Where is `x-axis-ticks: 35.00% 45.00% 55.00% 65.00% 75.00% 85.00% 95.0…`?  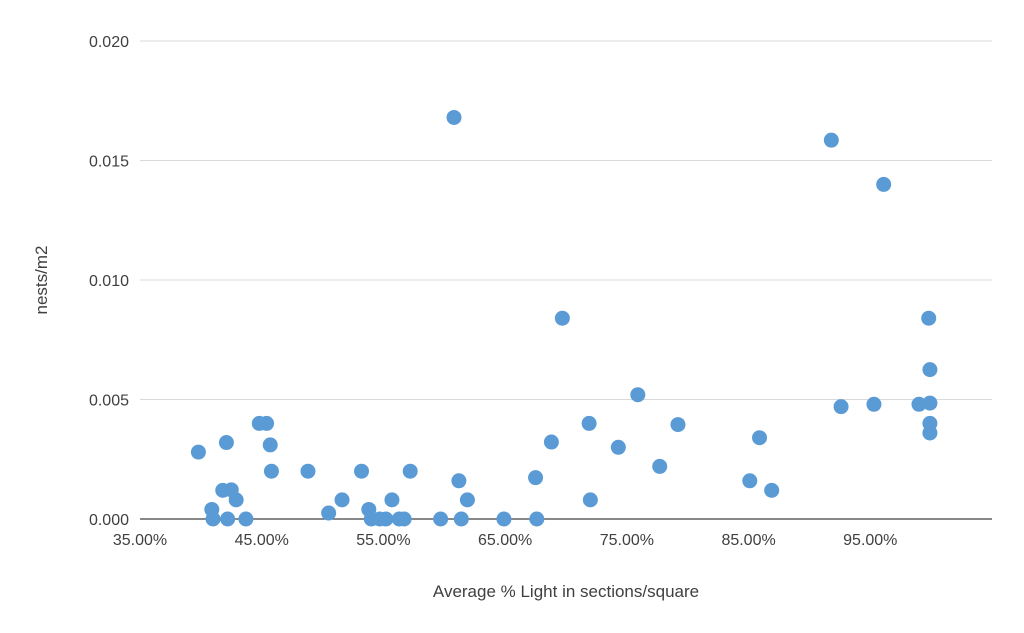
x-axis-ticks: 35.00% 45.00% 55.00% 65.00% 75.00% 85.00% 95.0… is located at coordinates (505, 540).